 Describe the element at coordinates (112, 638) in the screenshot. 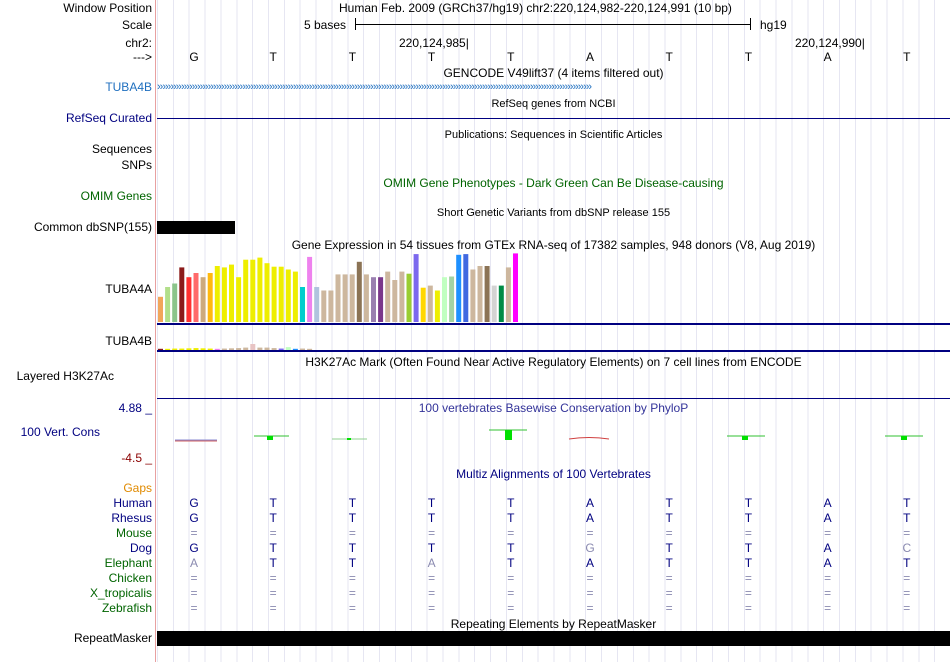

I see `track-label-repeatmasker: RepeatMasker` at that location.